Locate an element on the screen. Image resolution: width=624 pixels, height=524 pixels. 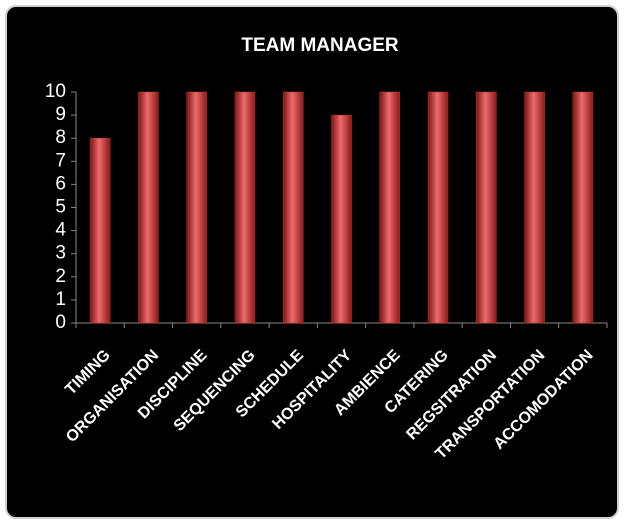
y-tick-label: 6 is located at coordinates (60, 183).